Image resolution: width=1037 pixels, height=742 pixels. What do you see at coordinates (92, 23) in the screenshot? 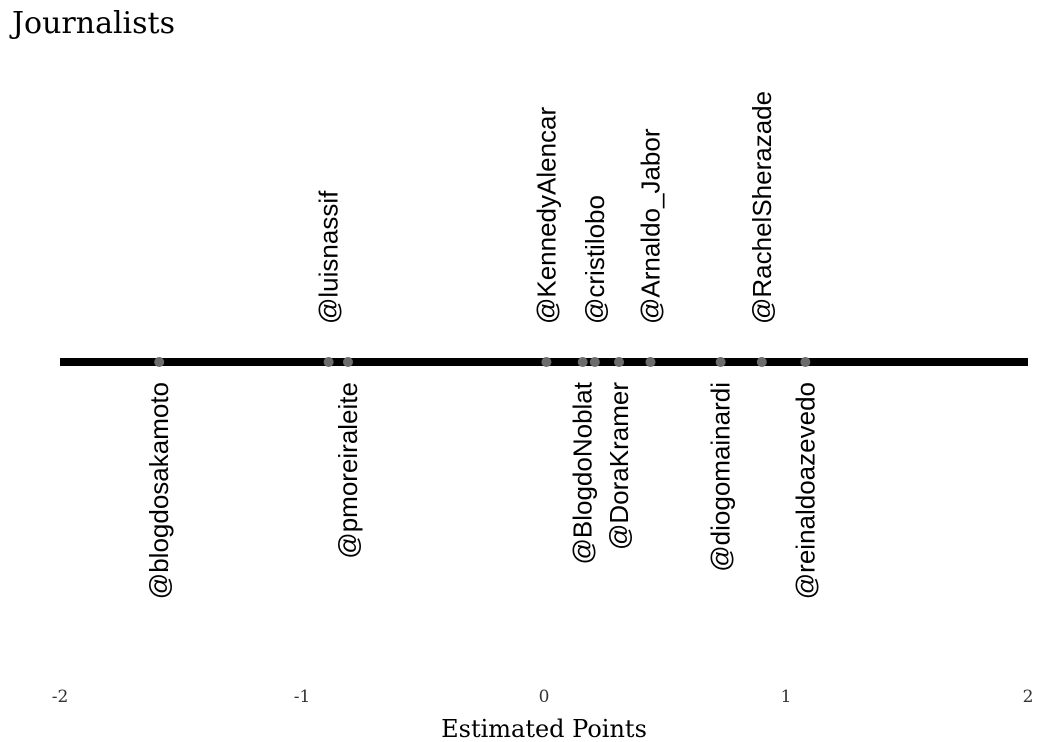
I see `chart-title: Journalists` at bounding box center [92, 23].